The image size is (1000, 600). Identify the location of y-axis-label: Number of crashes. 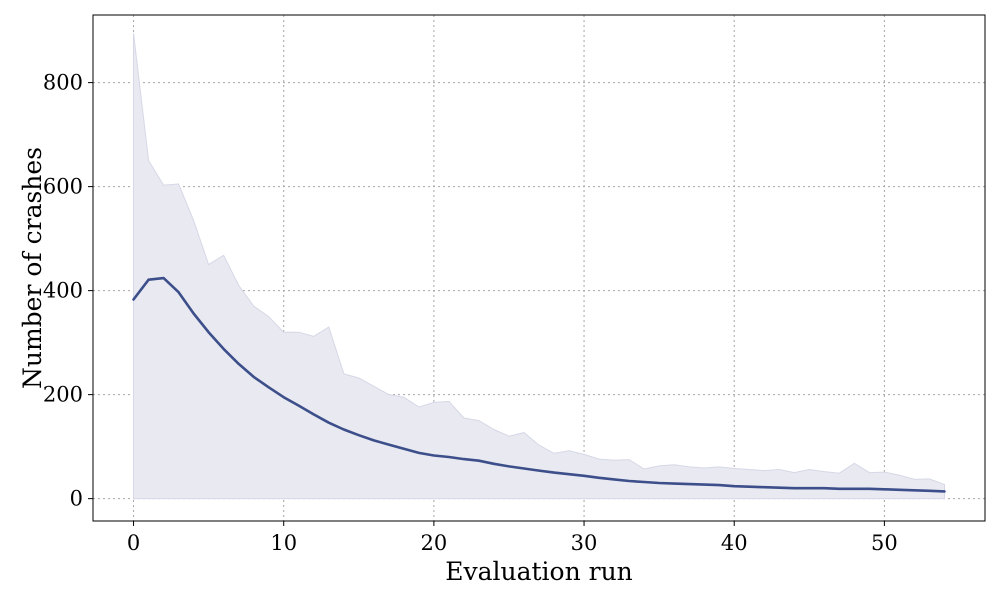
(32, 268).